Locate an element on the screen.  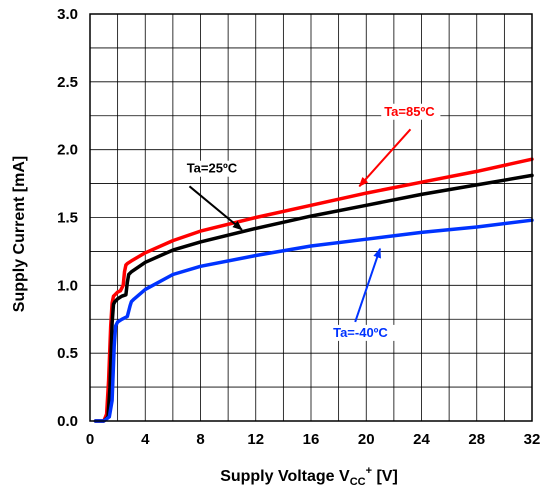
x-tick-labels: 0 4 8 12 16 20 24 28 32 is located at coordinates (313, 439).